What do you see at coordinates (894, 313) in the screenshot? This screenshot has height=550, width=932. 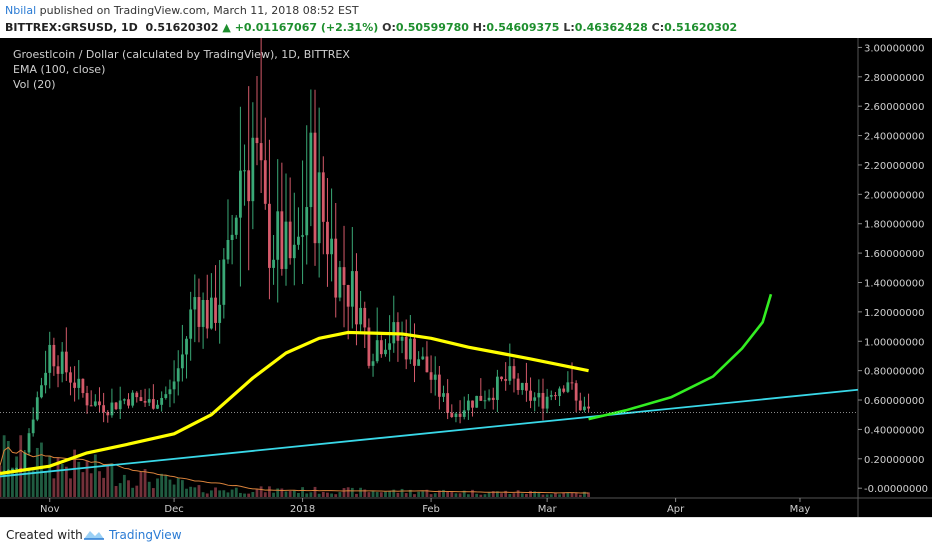 I see `price-tick-label: 1.20000000` at bounding box center [894, 313].